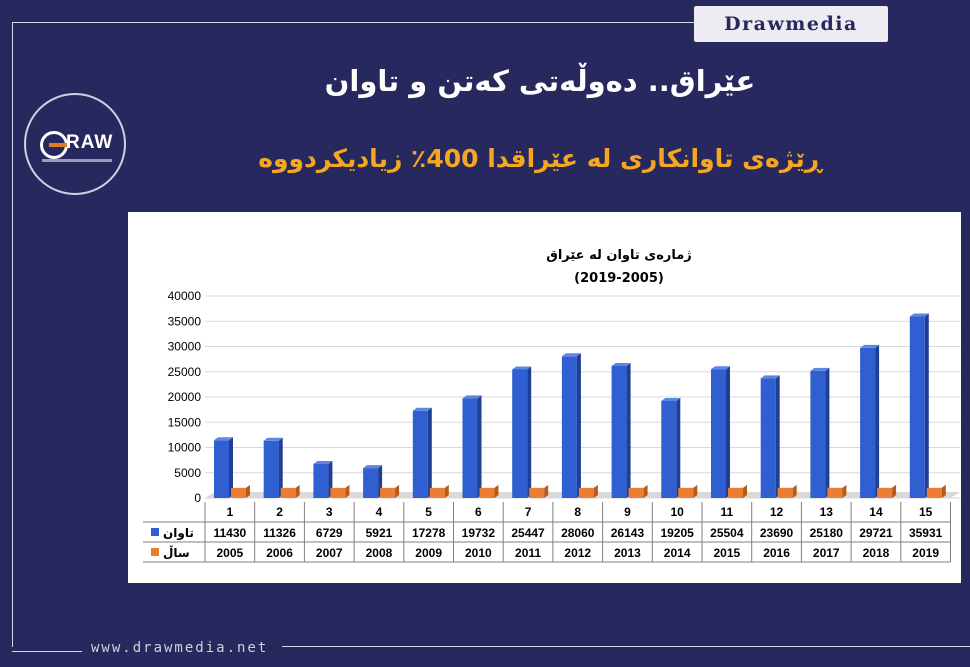  What do you see at coordinates (279, 533) in the screenshot?
I see `table-value-series-1: 11326` at bounding box center [279, 533].